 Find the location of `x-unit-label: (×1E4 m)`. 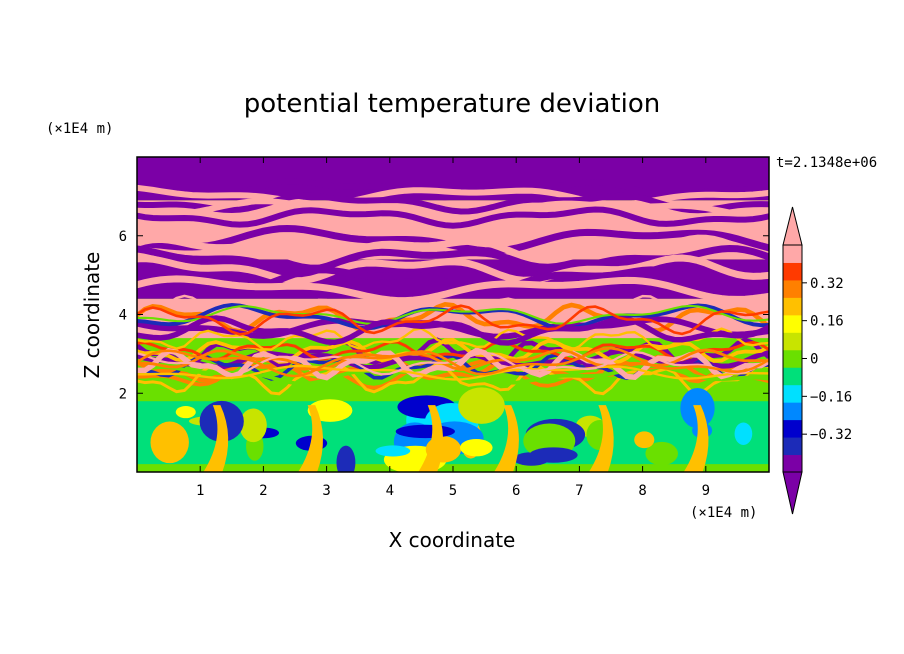

x-unit-label: (×1E4 m) is located at coordinates (723, 513).